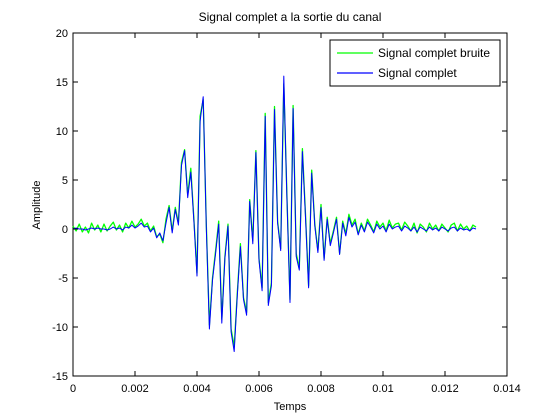 The width and height of the screenshot is (560, 420). Describe the element at coordinates (62, 132) in the screenshot. I see `y-tick-label: 10` at that location.